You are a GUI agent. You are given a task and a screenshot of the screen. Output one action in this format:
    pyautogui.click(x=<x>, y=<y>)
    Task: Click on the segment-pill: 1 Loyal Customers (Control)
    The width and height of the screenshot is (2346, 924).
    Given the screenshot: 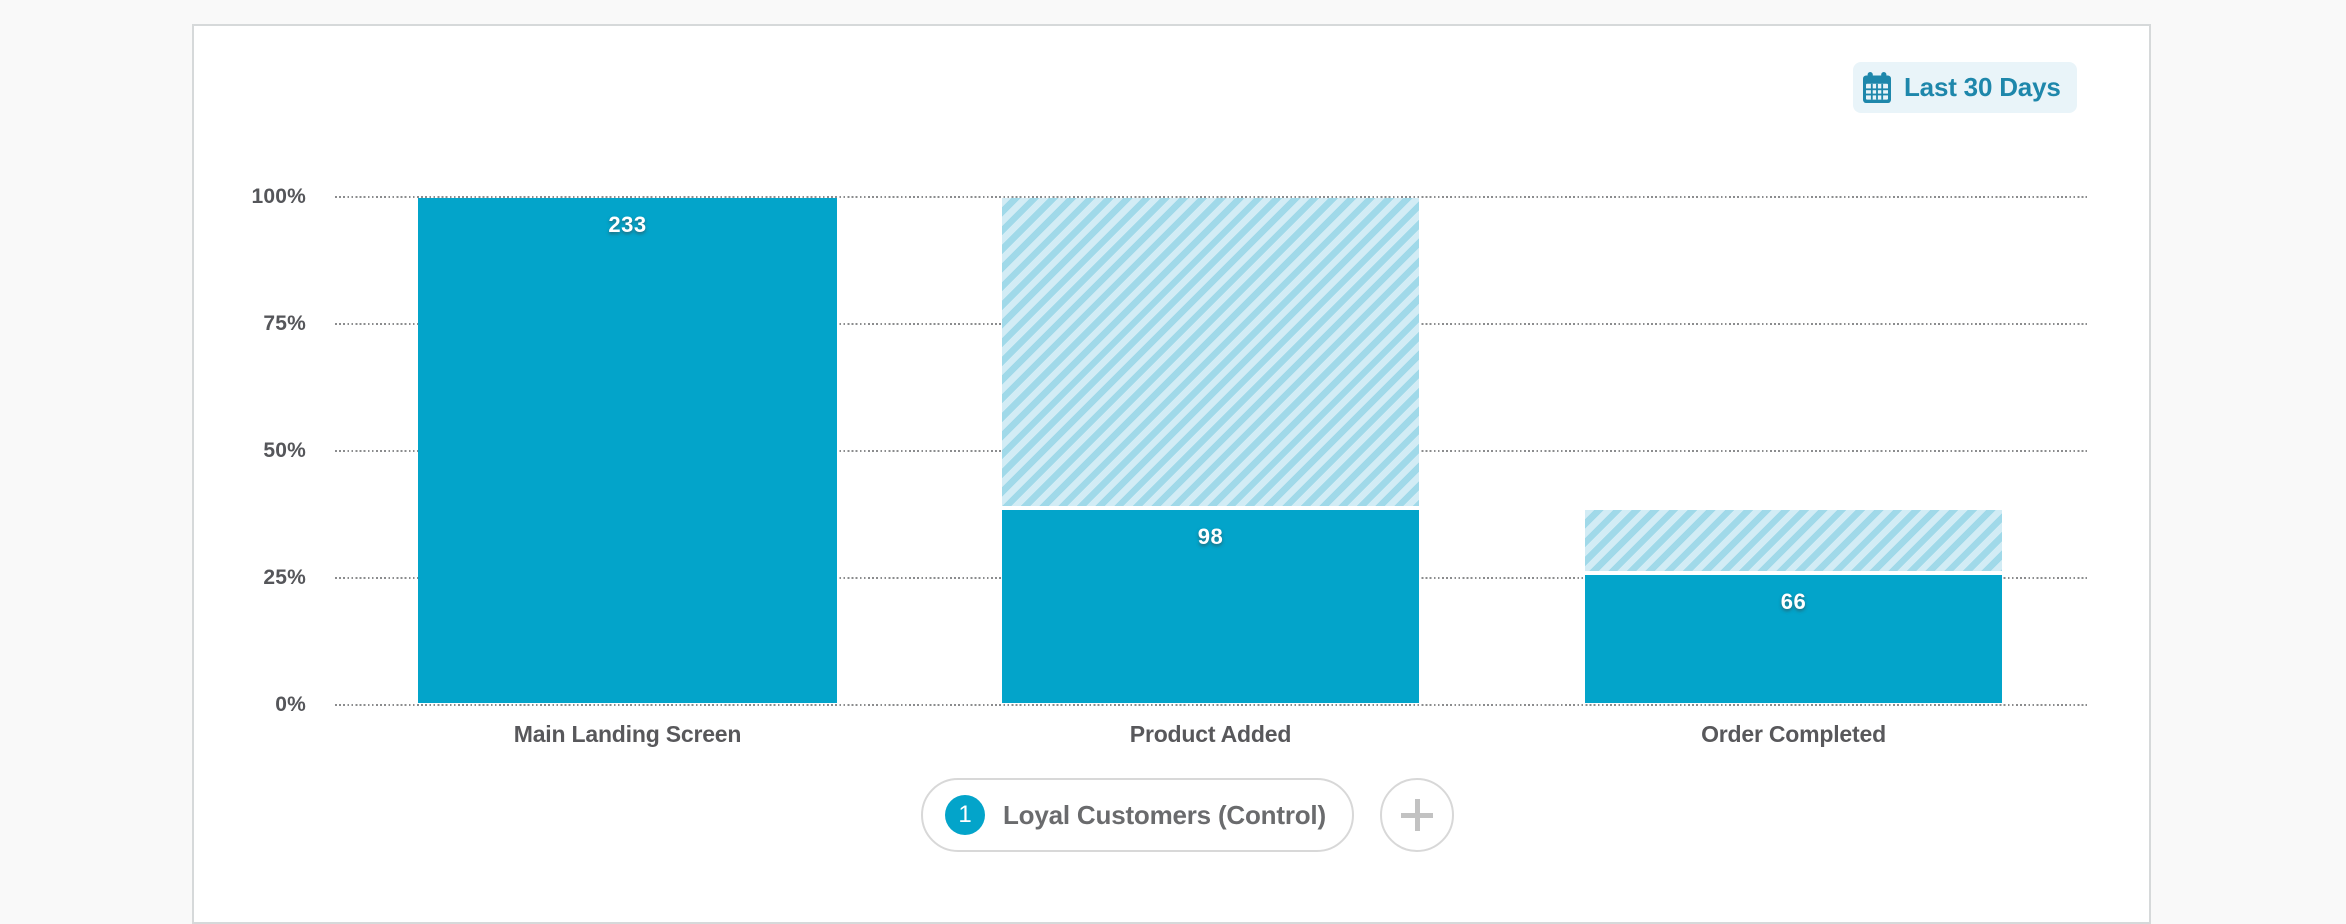 What is the action you would take?
    pyautogui.click(x=1137, y=815)
    